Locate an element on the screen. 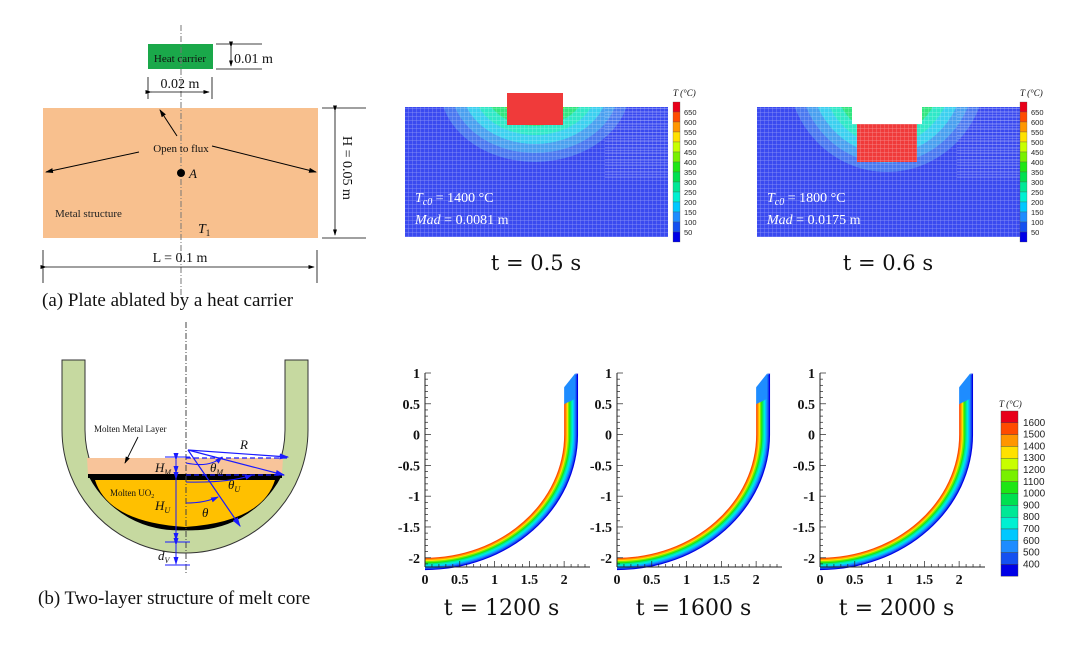  time-label: t = 1600 s is located at coordinates (694, 608).